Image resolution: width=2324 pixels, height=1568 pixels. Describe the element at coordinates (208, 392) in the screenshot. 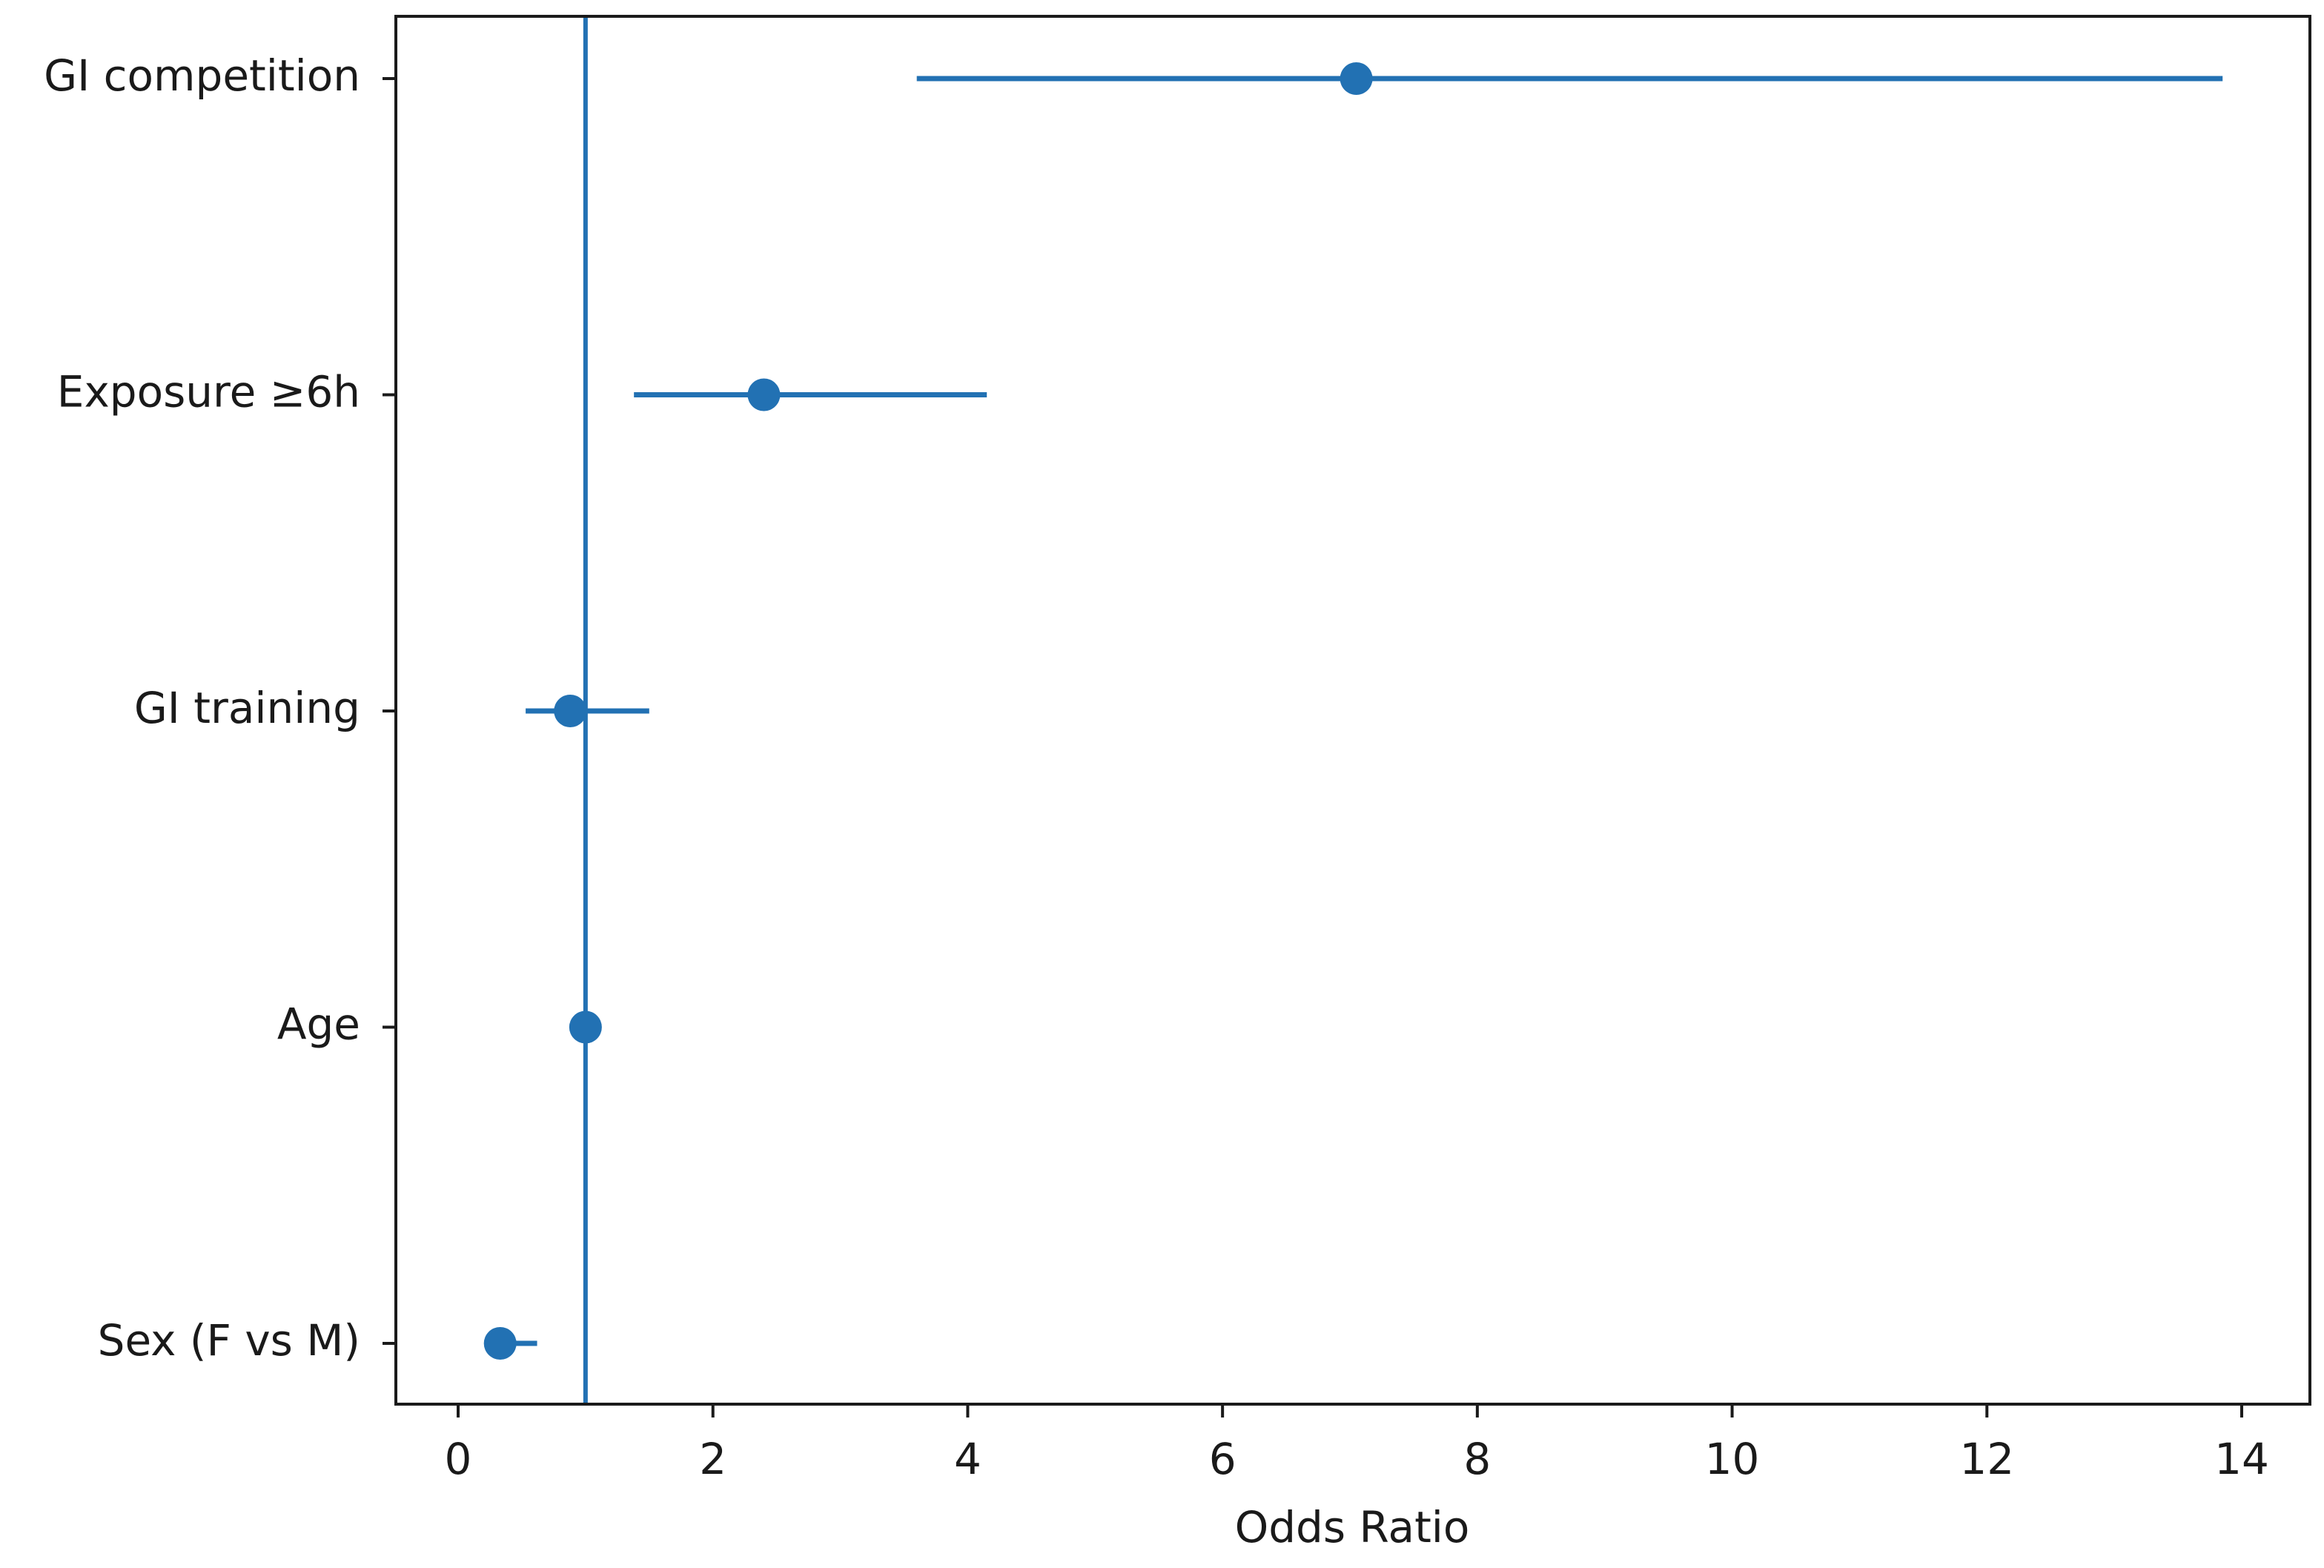

I see `category-label-exposure-6h: Exposure ≥6h` at that location.